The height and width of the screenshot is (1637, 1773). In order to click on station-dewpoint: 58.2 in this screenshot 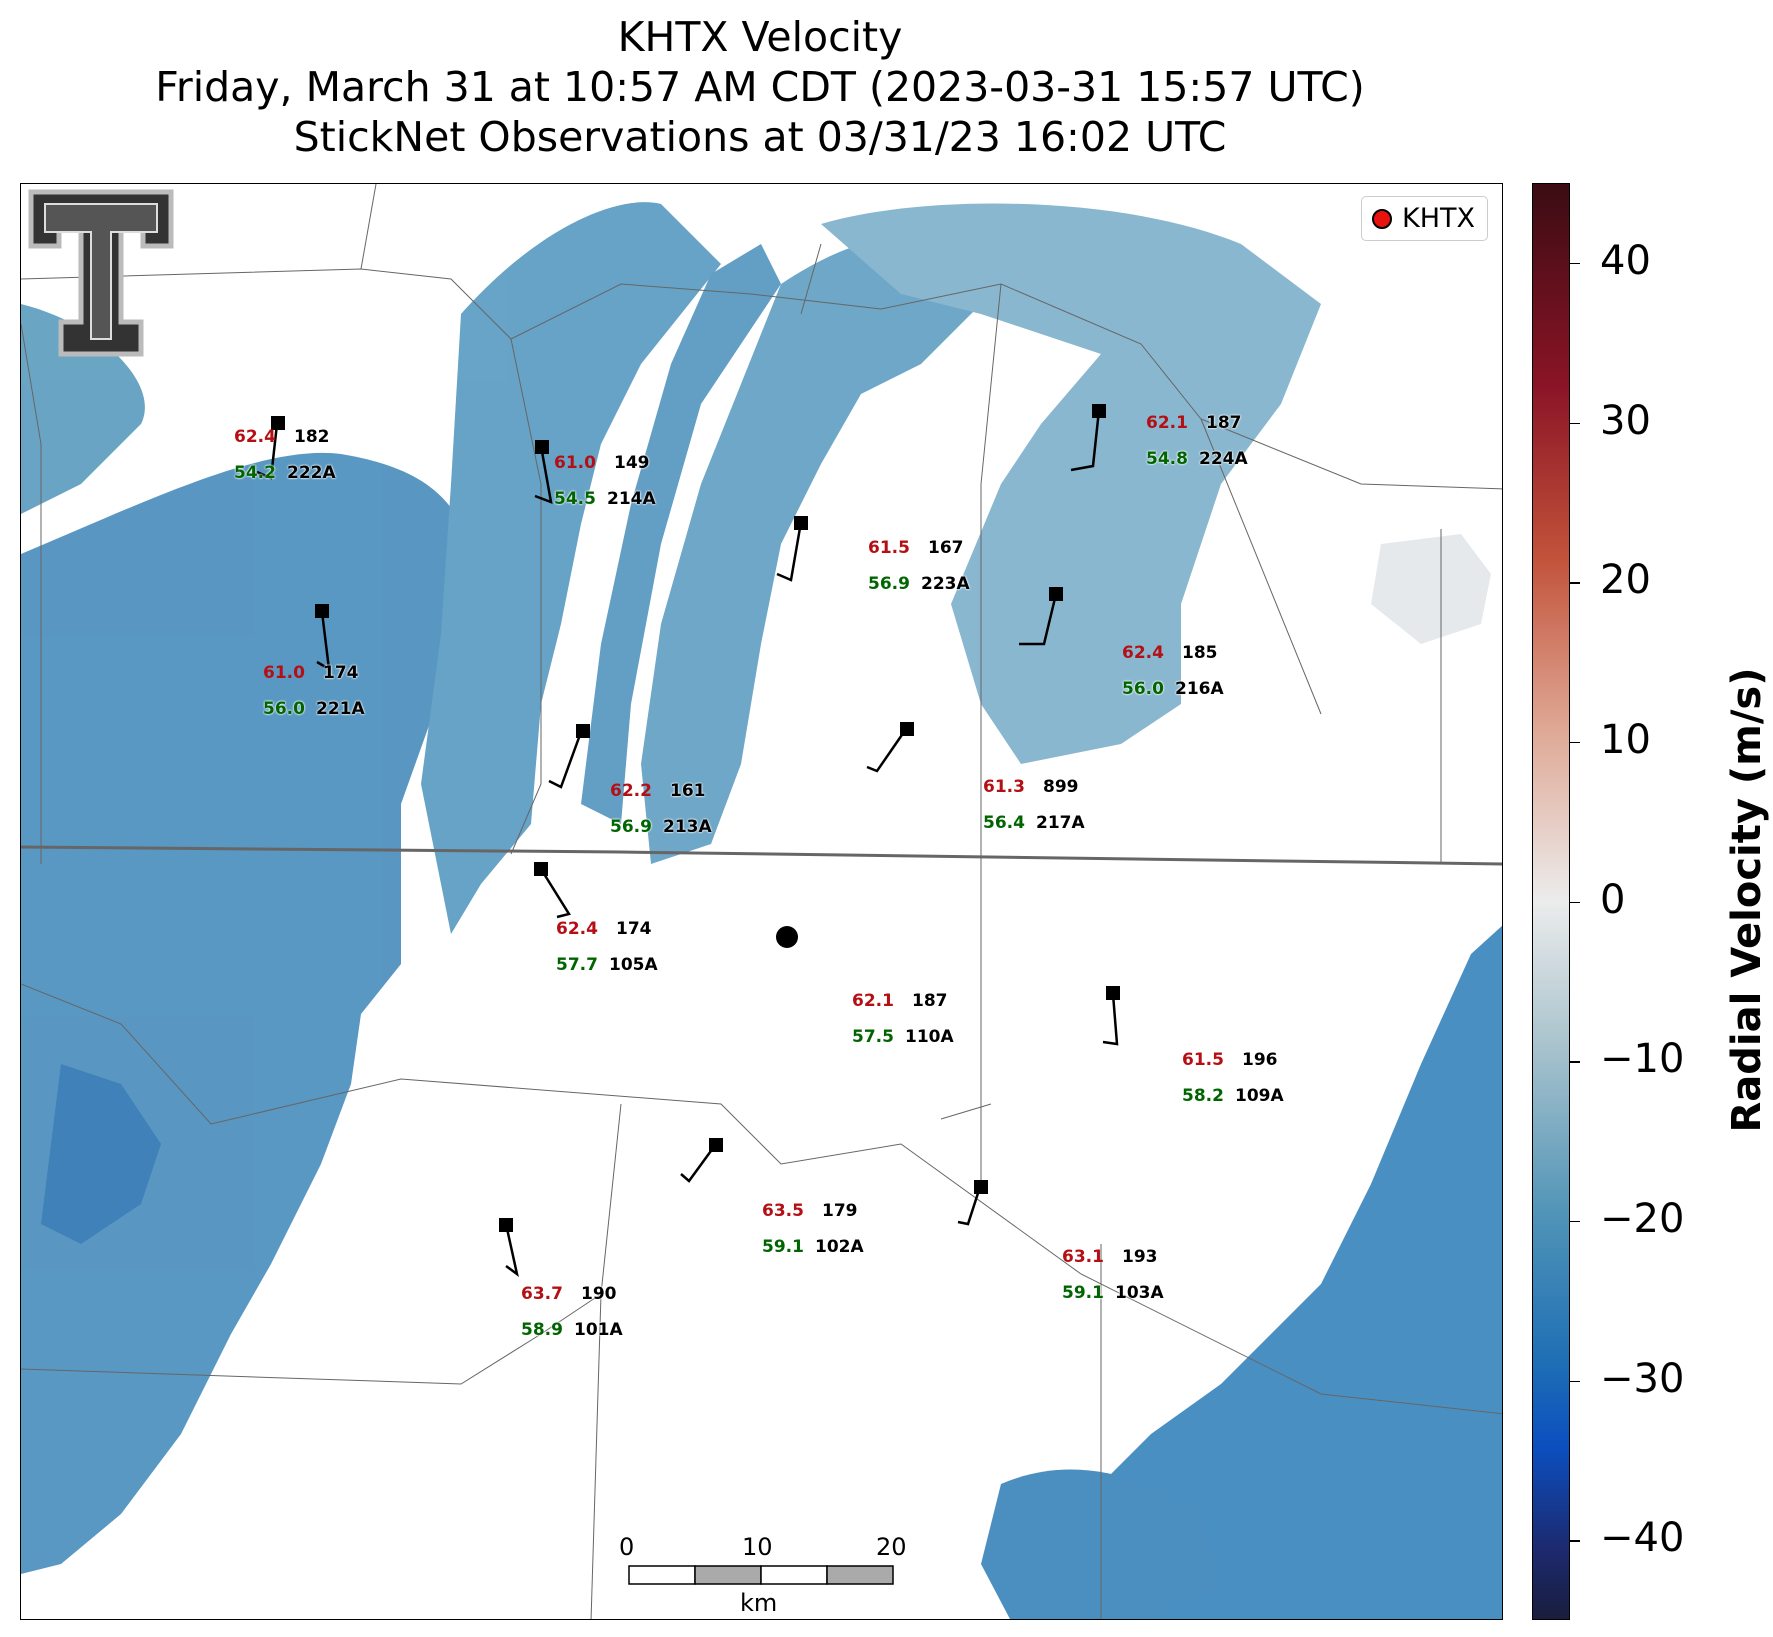, I will do `click(1203, 1096)`.